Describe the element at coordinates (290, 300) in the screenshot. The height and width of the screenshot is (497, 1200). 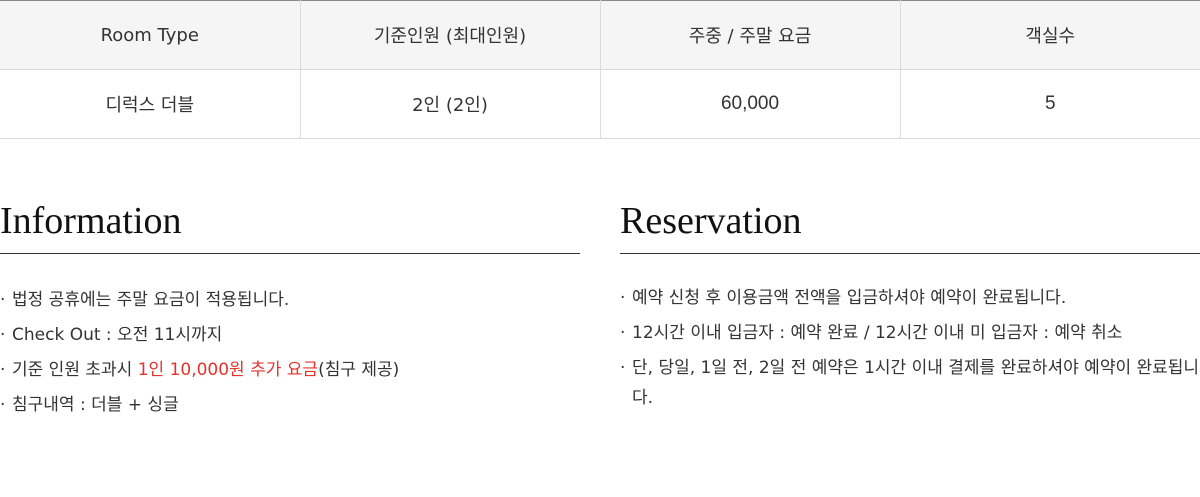
I see `list-item: 법정 공휴에는 주말 요금이 적용됩니다.` at that location.